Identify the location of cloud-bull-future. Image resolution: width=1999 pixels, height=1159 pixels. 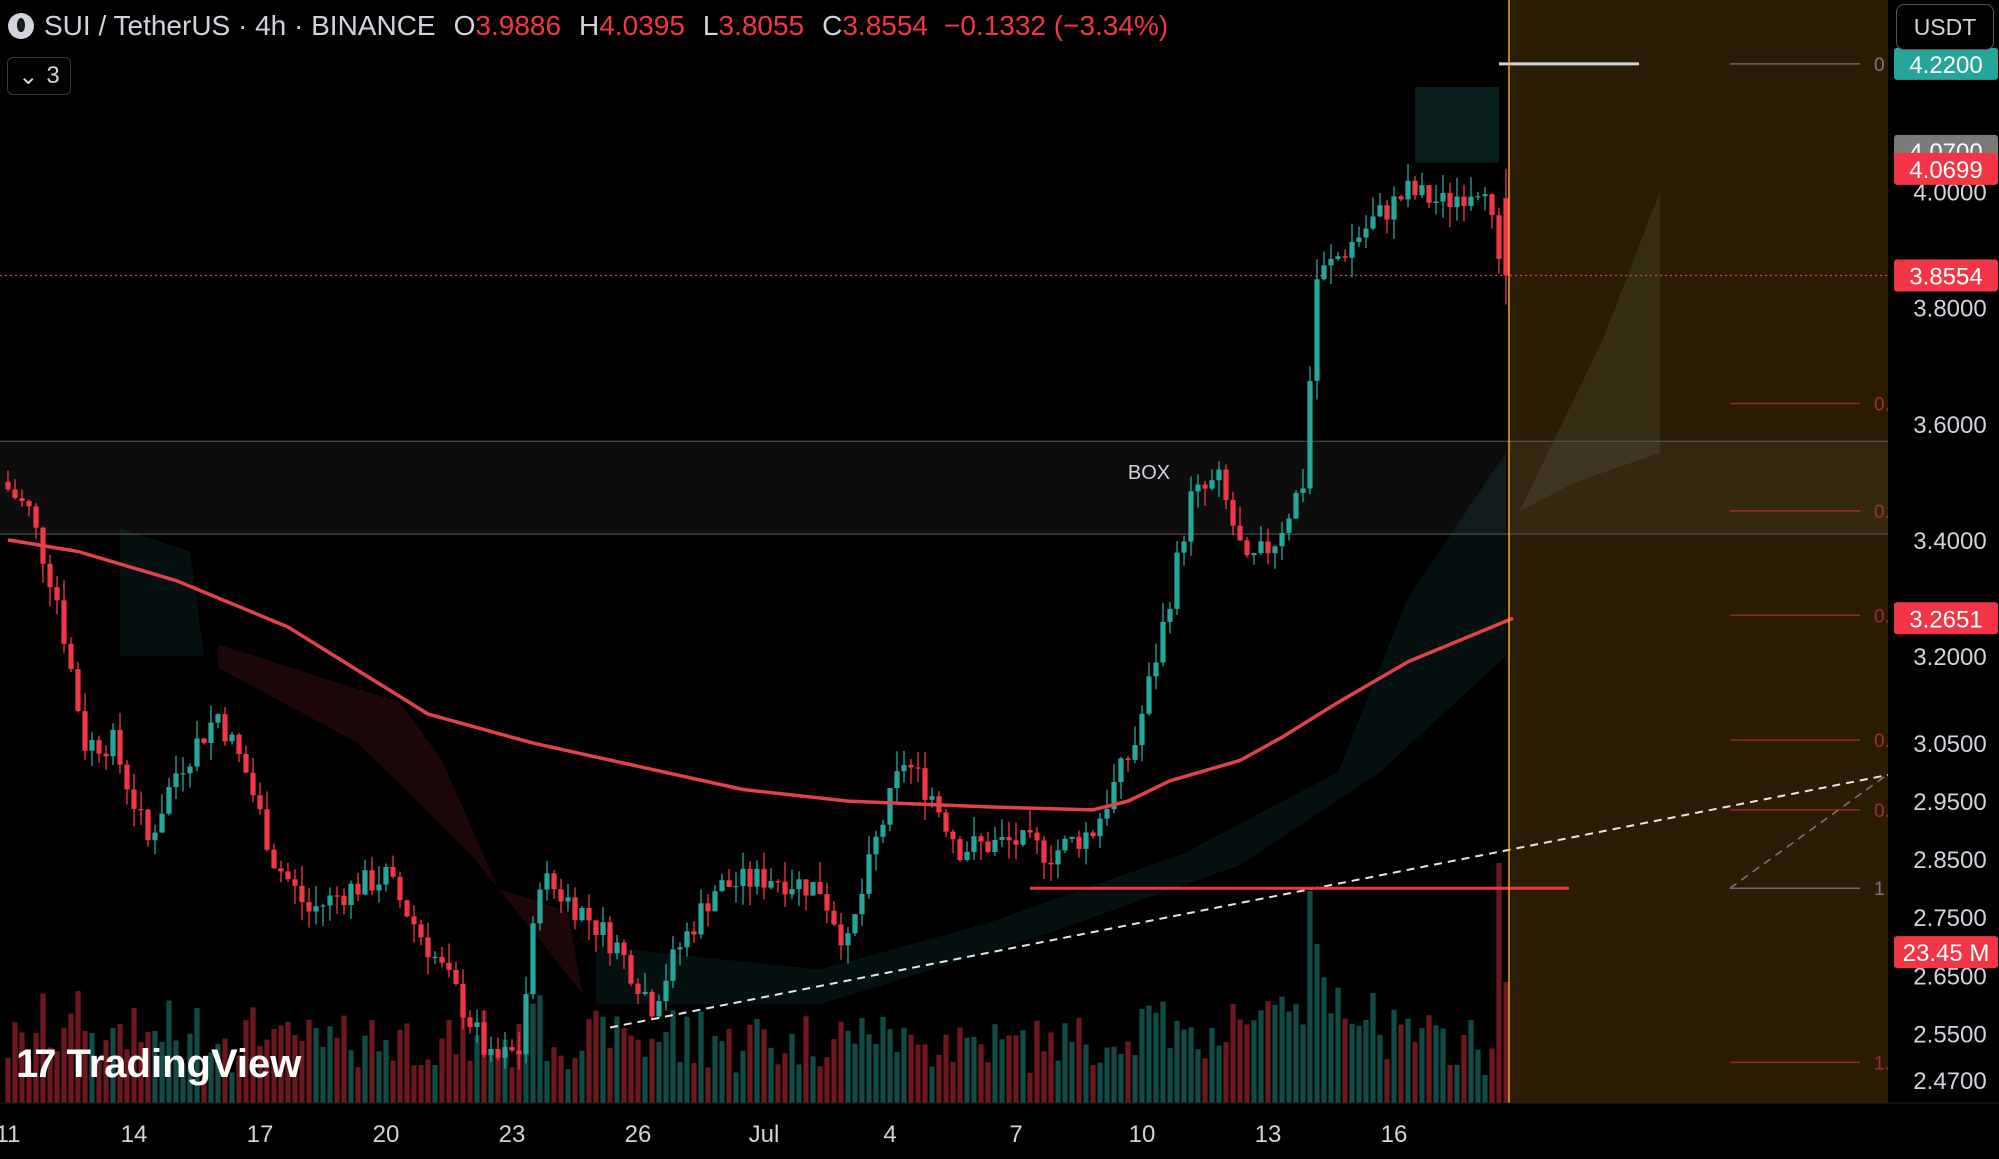
(1590, 351).